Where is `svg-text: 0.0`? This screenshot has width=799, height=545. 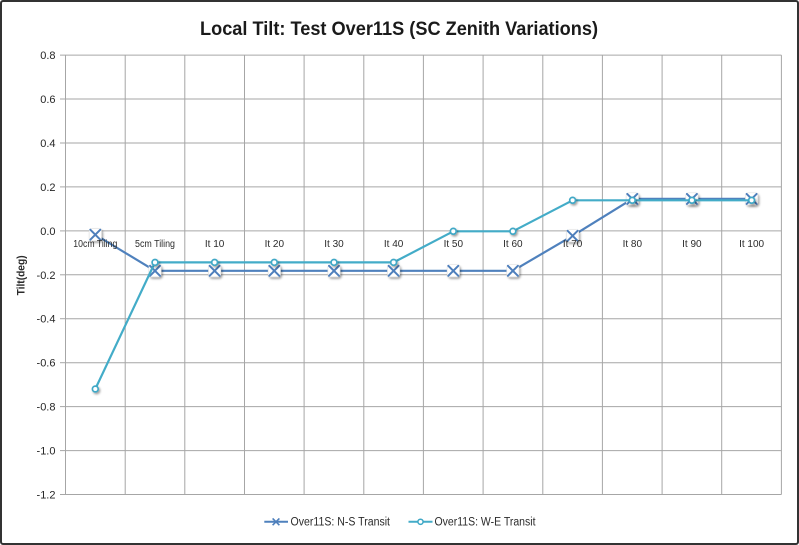 svg-text: 0.0 is located at coordinates (47, 232).